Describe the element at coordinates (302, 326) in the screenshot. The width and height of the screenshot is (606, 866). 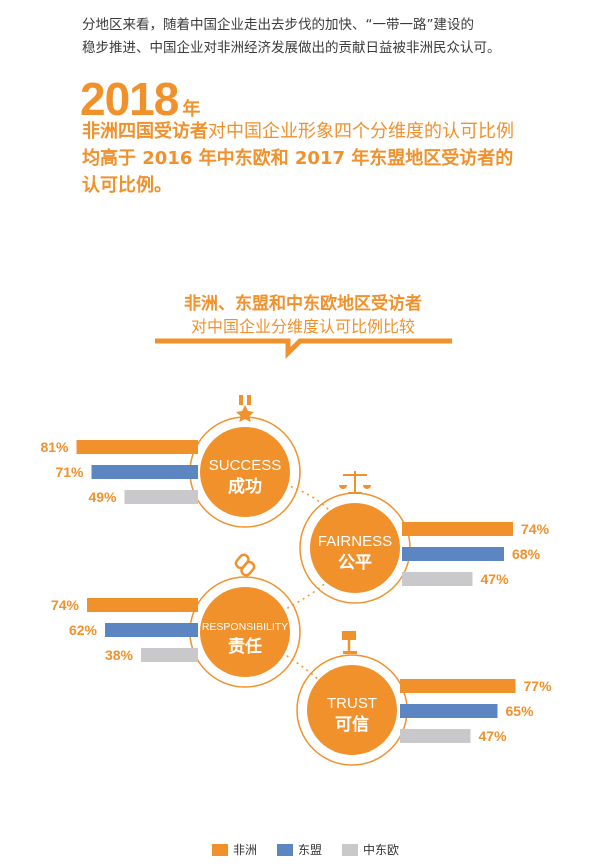
I see `section-title-line-2: 对中国企业分维度认可比例比较` at that location.